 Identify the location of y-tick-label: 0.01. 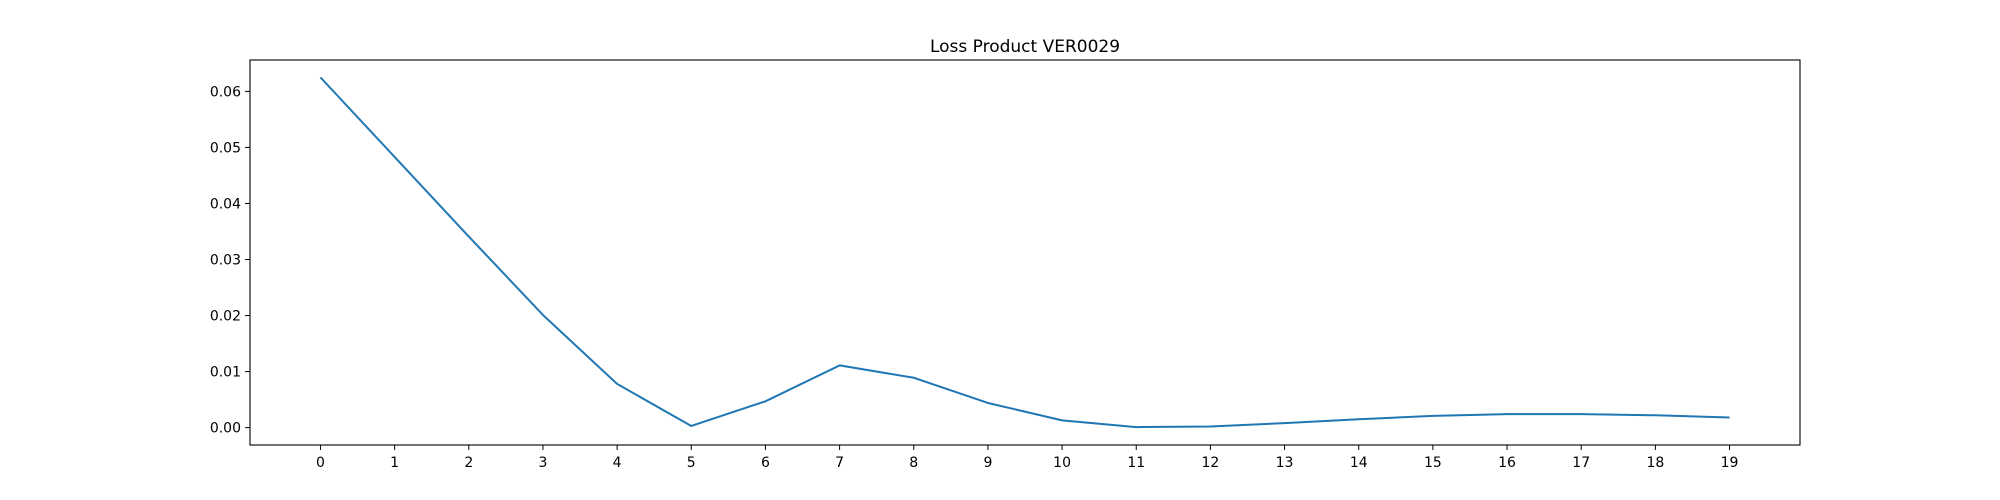
(225, 373).